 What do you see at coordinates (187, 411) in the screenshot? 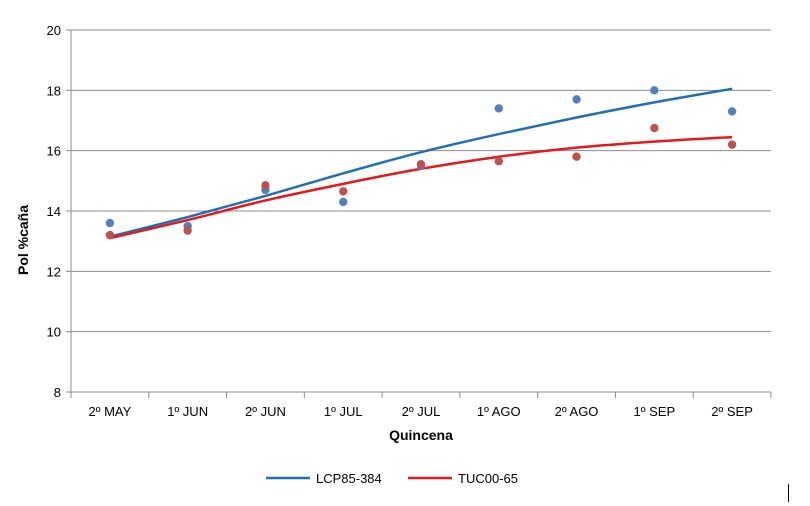
I see `x-tick-label-2: 1º JUN` at bounding box center [187, 411].